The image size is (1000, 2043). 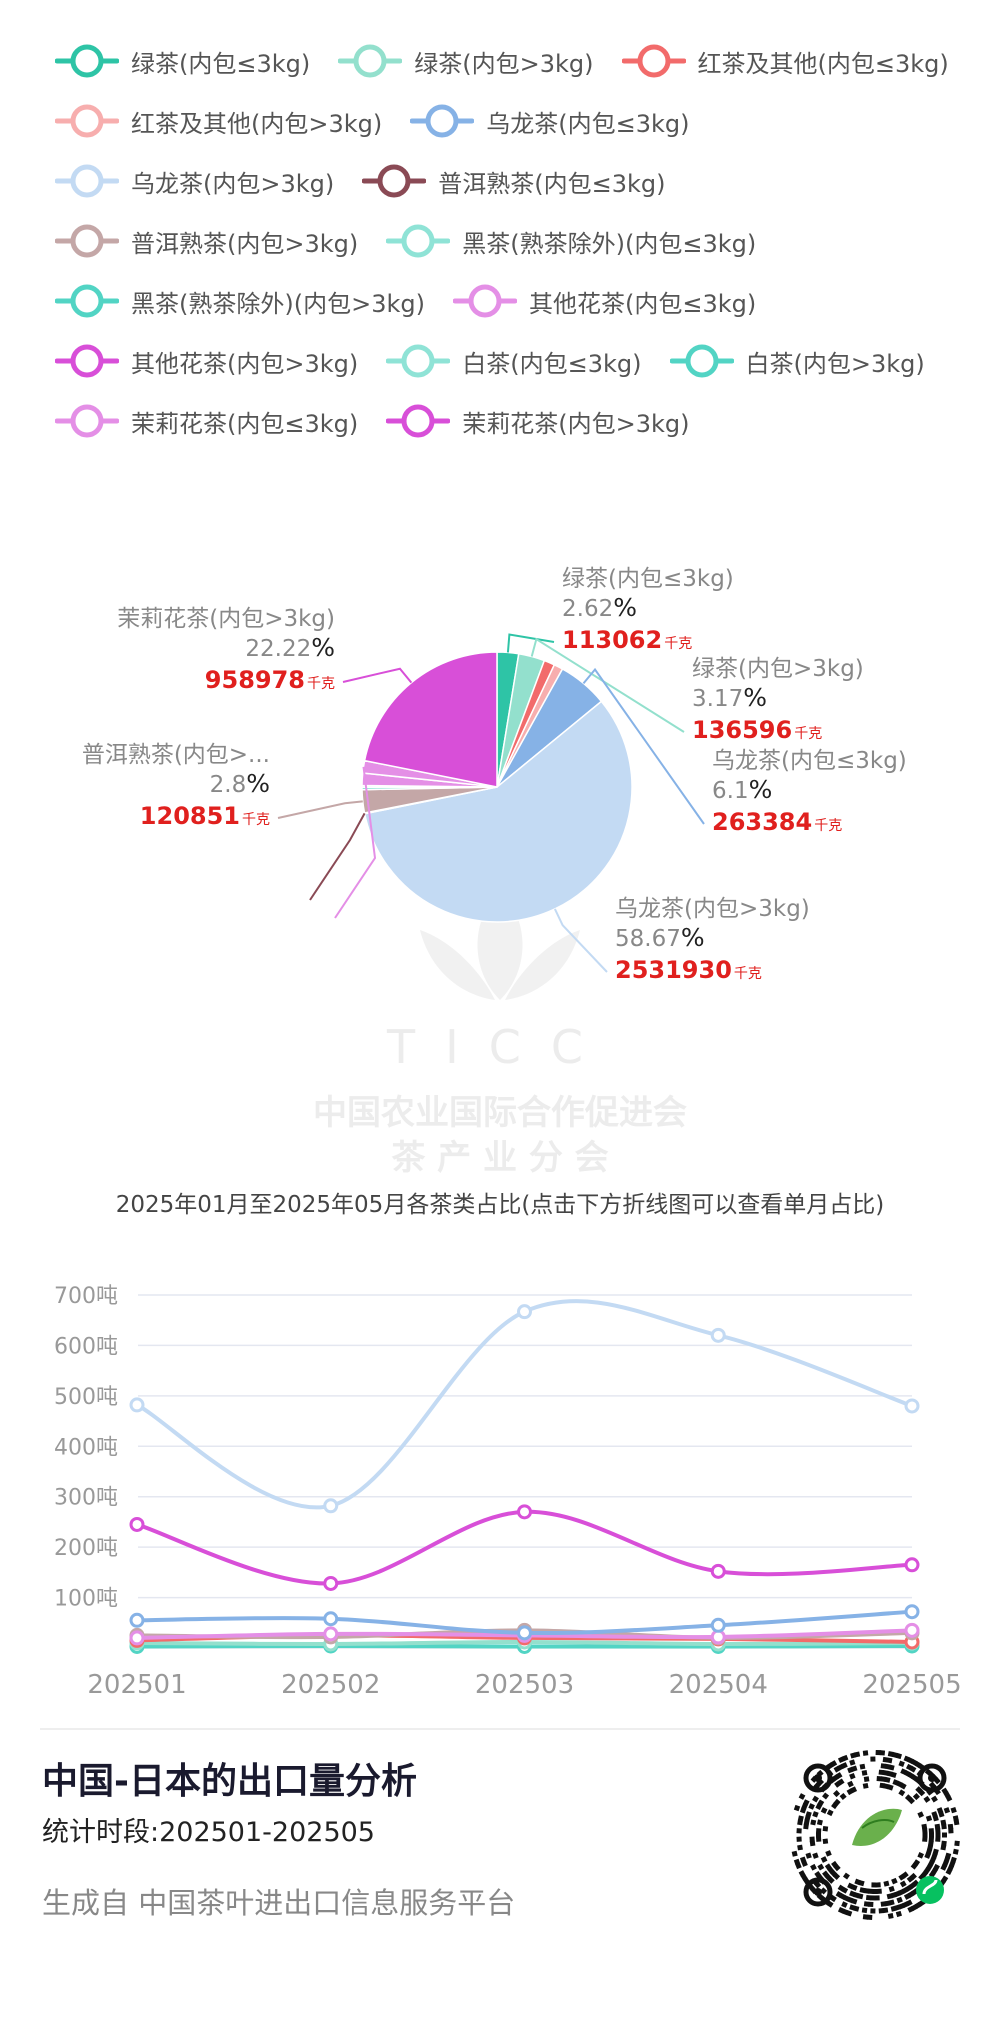 I want to click on pie-percent-value: 58.67, so click(x=648, y=939).